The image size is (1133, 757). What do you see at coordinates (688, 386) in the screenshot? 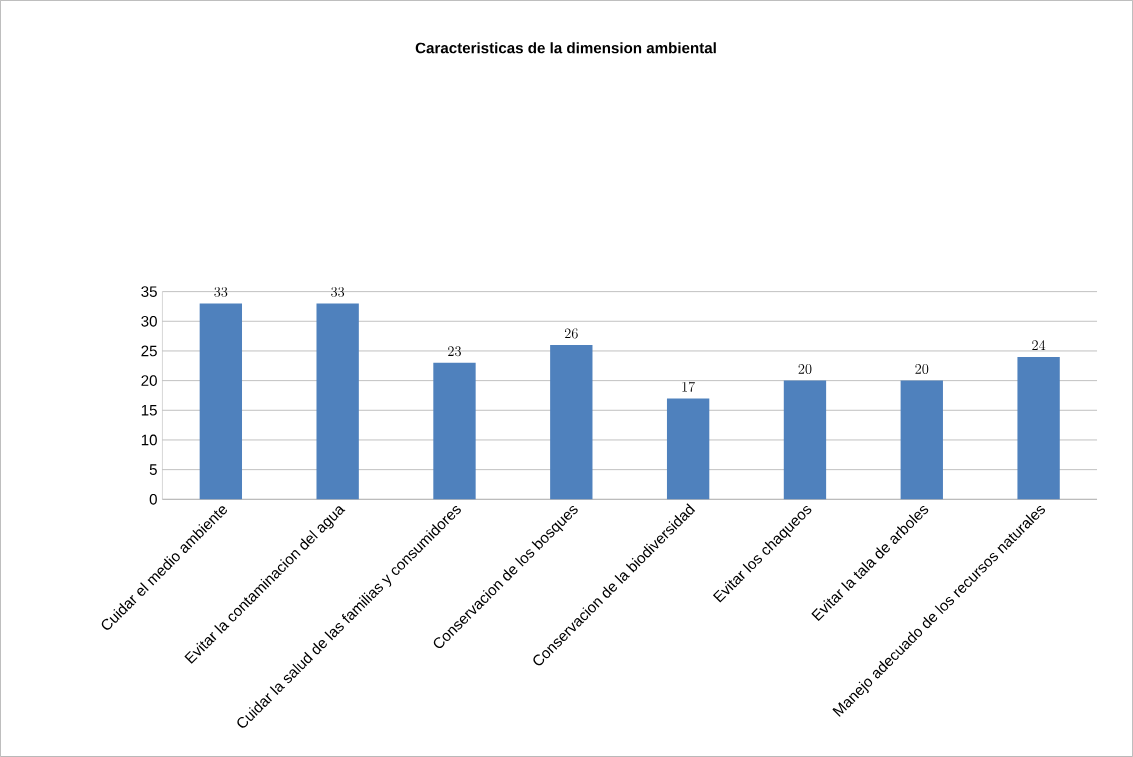
I see `data-label: 17` at bounding box center [688, 386].